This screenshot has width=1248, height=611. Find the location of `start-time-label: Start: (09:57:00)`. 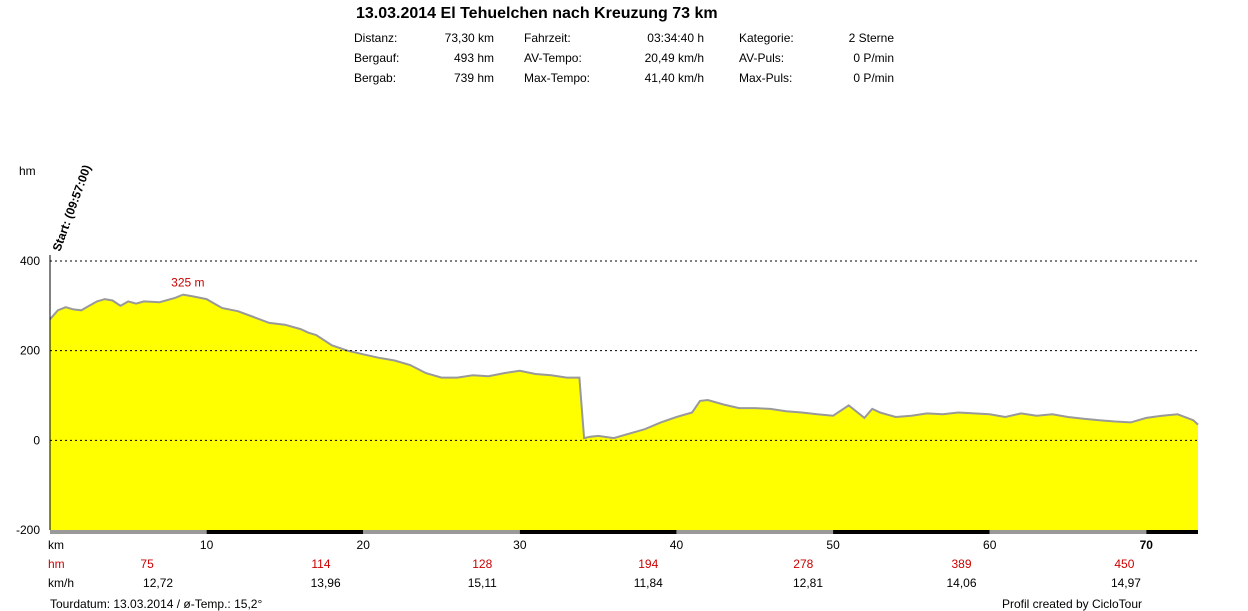

start-time-label: Start: (09:57:00) is located at coordinates (72, 208).